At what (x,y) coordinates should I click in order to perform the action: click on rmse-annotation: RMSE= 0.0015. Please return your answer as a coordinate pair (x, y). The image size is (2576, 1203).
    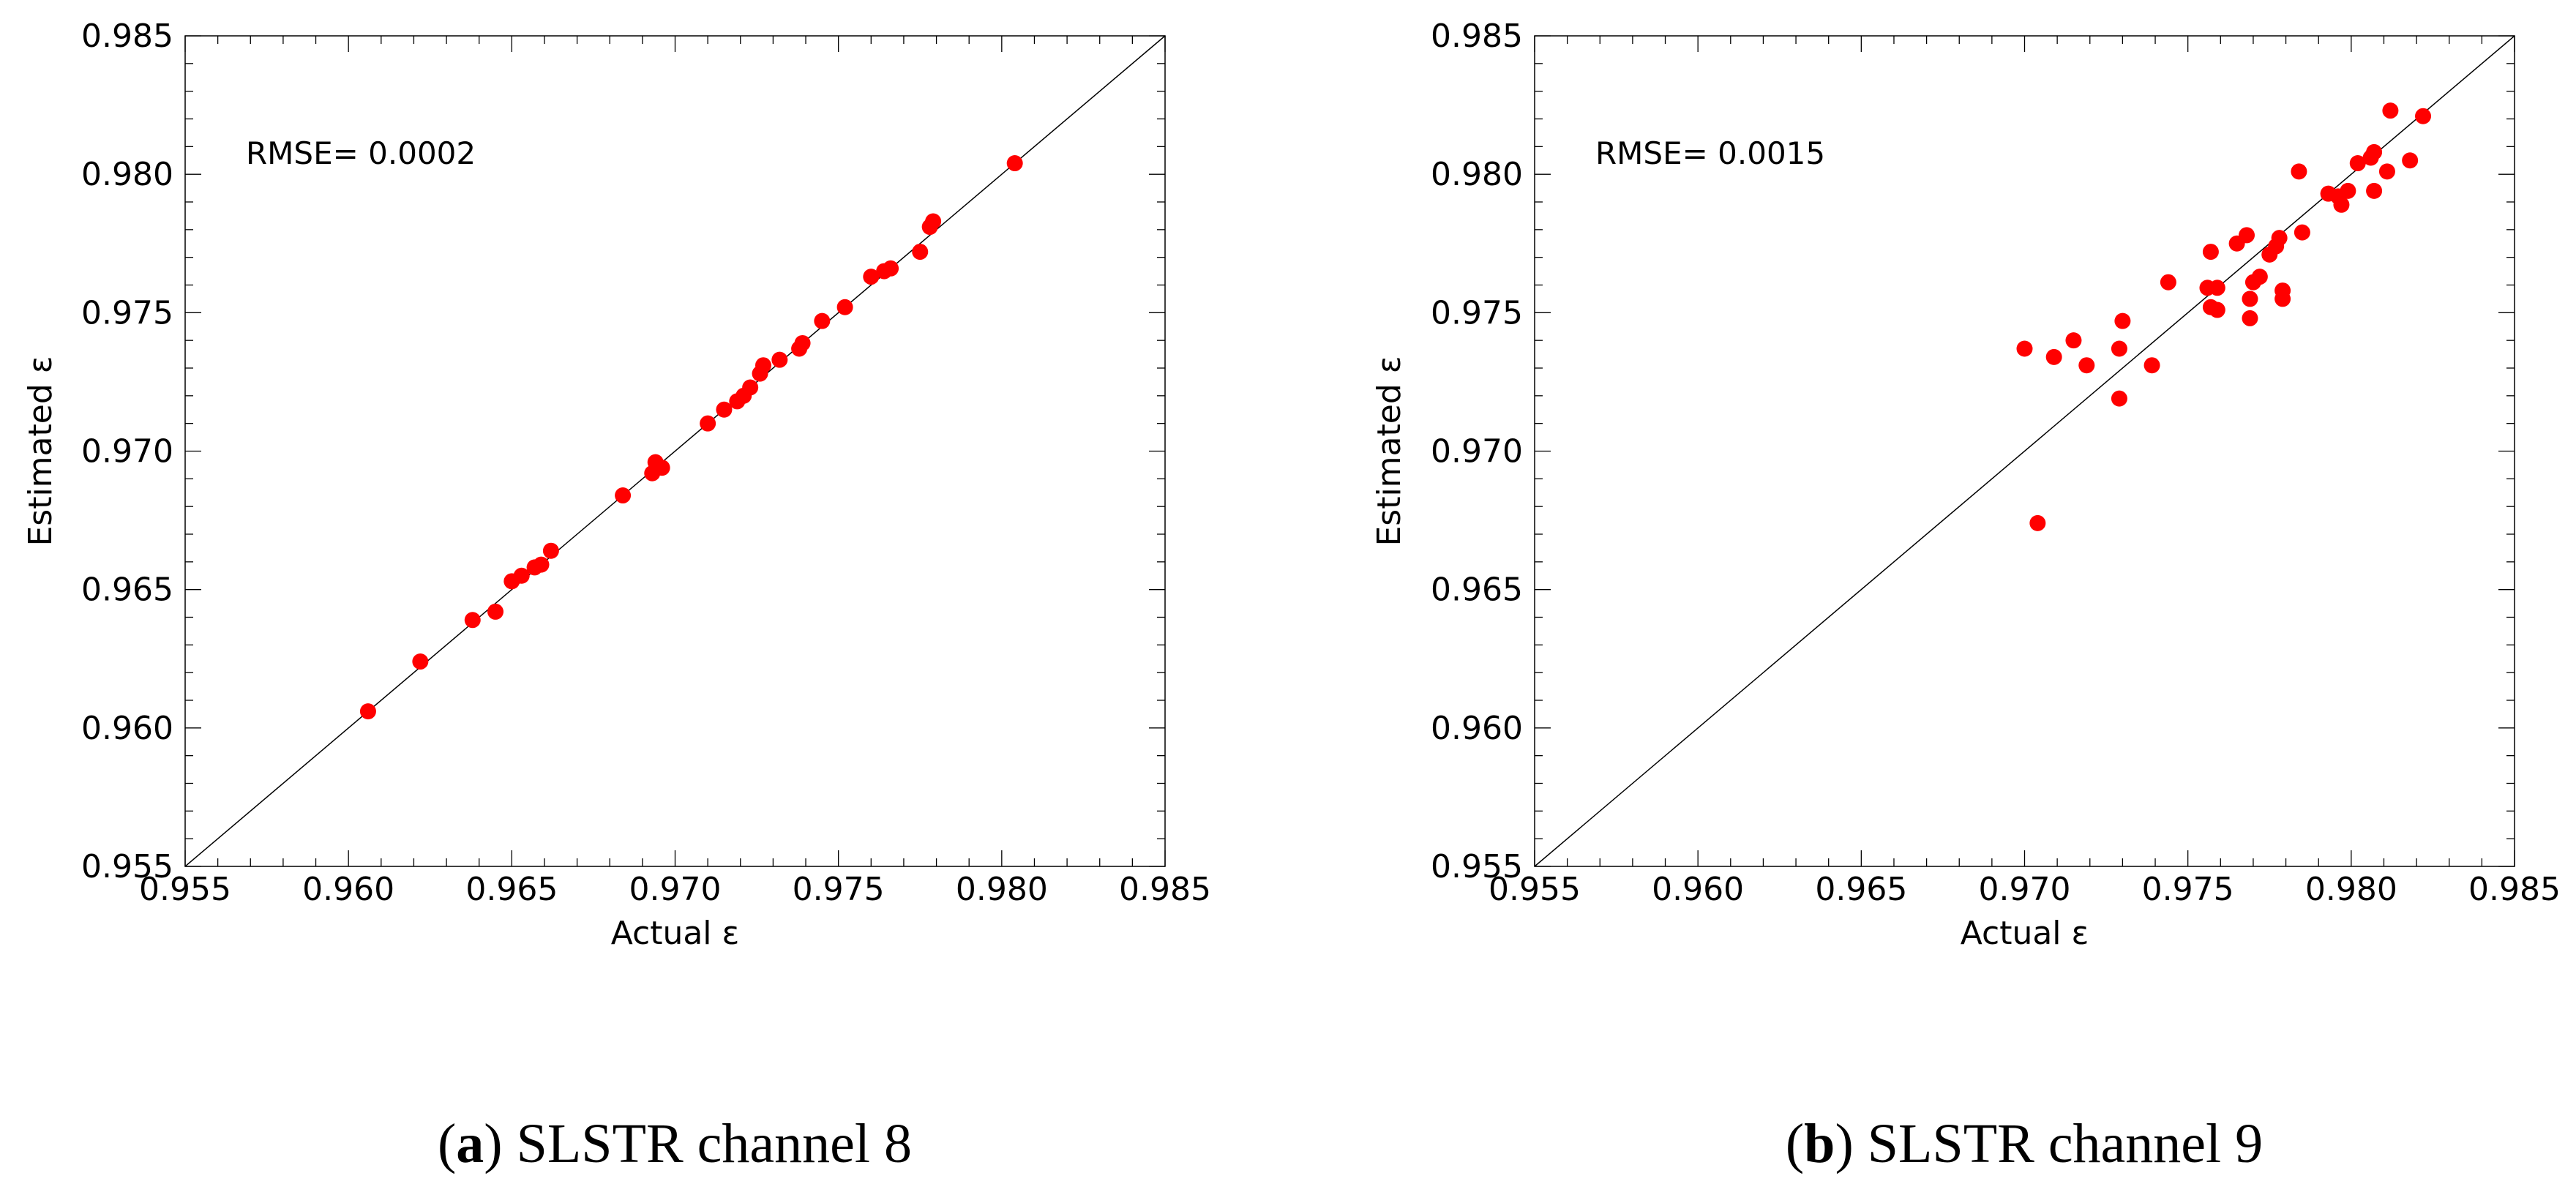
    Looking at the image, I should click on (1710, 153).